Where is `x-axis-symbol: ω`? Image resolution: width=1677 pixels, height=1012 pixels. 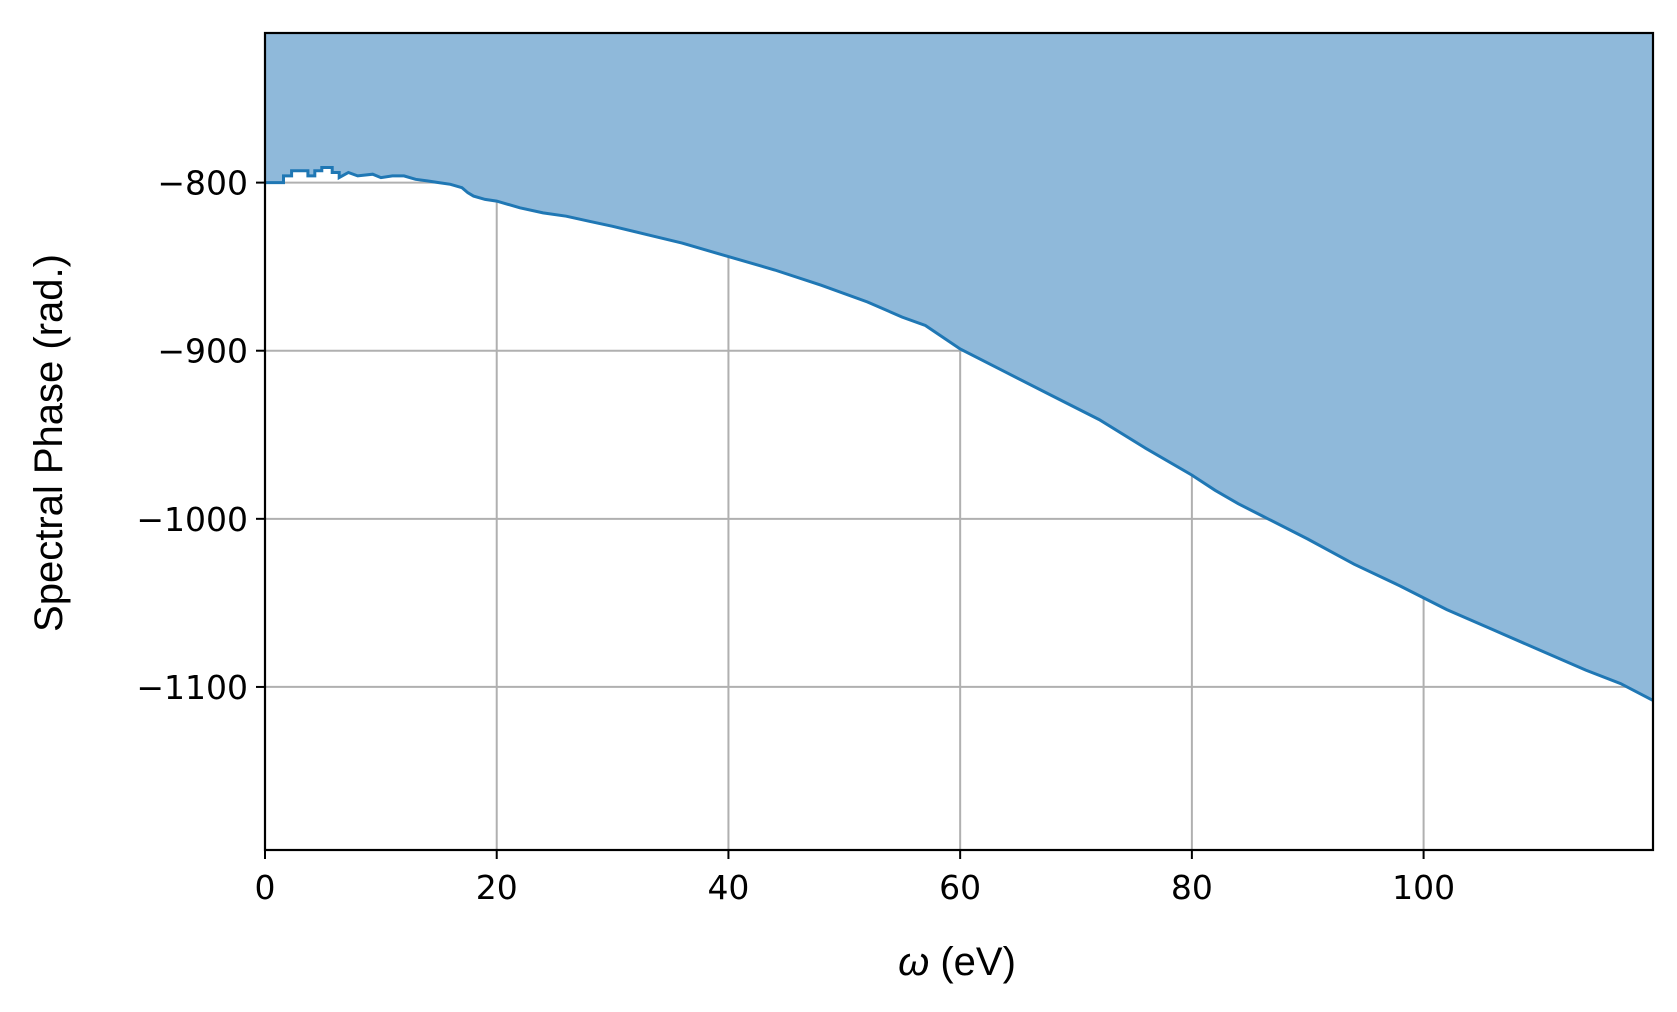 x-axis-symbol: ω is located at coordinates (913, 962).